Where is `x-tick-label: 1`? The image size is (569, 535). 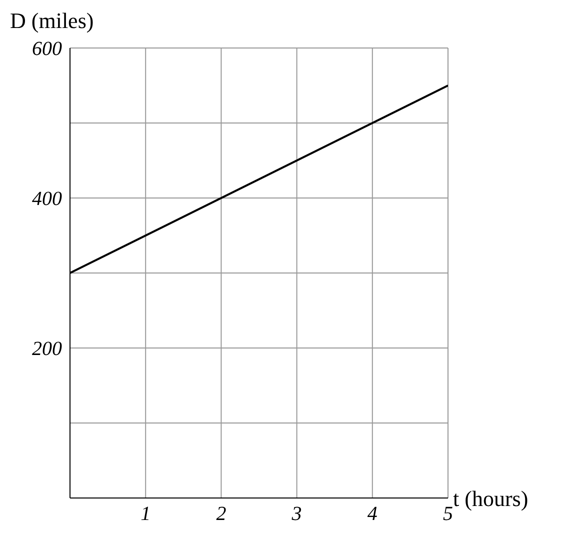
x-tick-label: 1 is located at coordinates (145, 514).